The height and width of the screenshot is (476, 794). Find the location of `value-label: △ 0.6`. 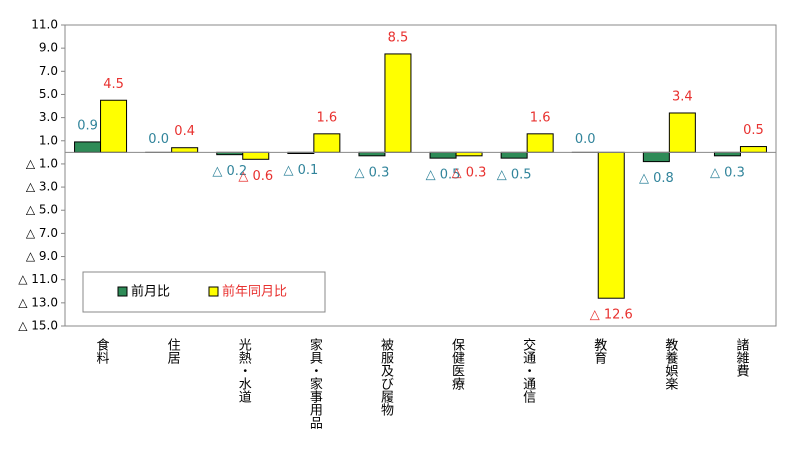

value-label: △ 0.6 is located at coordinates (255, 176).